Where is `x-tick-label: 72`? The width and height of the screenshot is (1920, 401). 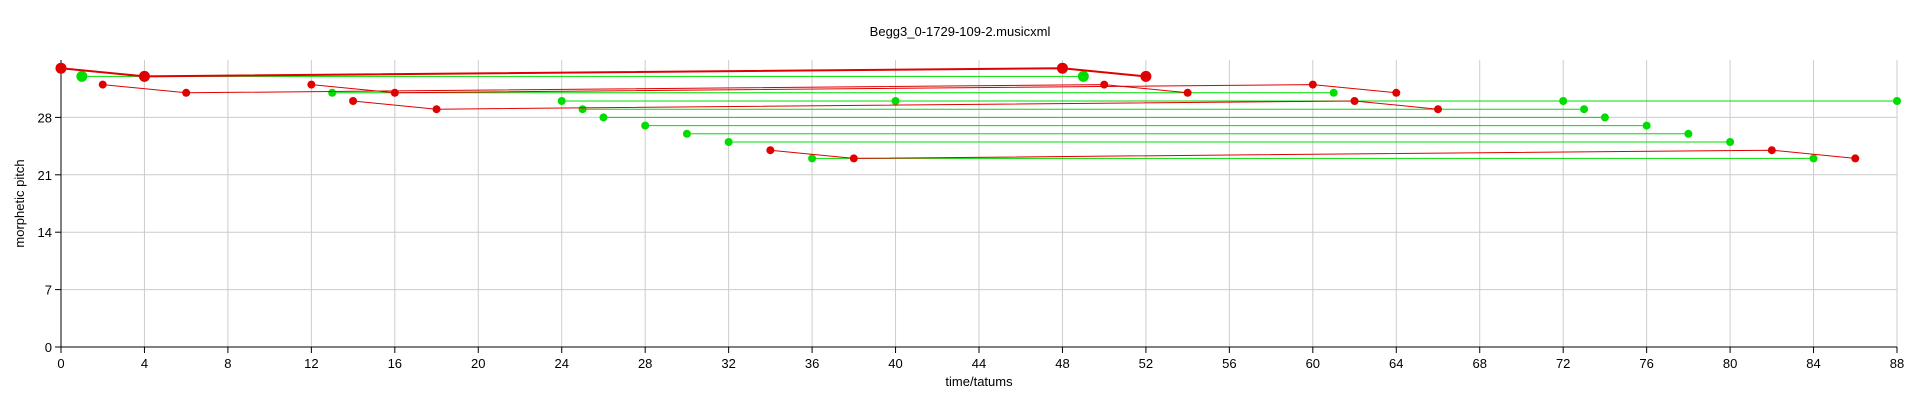 x-tick-label: 72 is located at coordinates (1563, 363).